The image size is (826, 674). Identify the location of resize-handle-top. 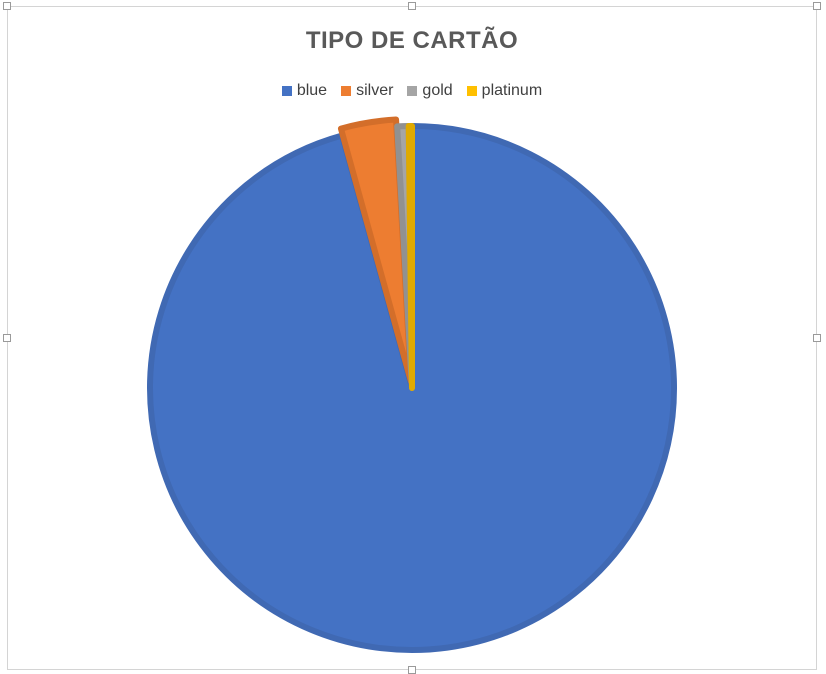
(412, 6).